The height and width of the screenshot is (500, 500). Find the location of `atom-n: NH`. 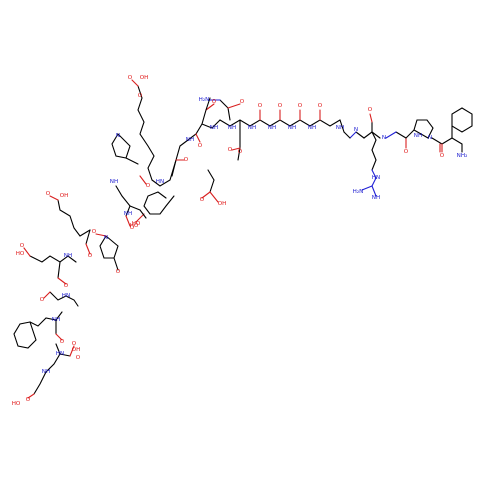

atom-n: NH is located at coordinates (418, 136).